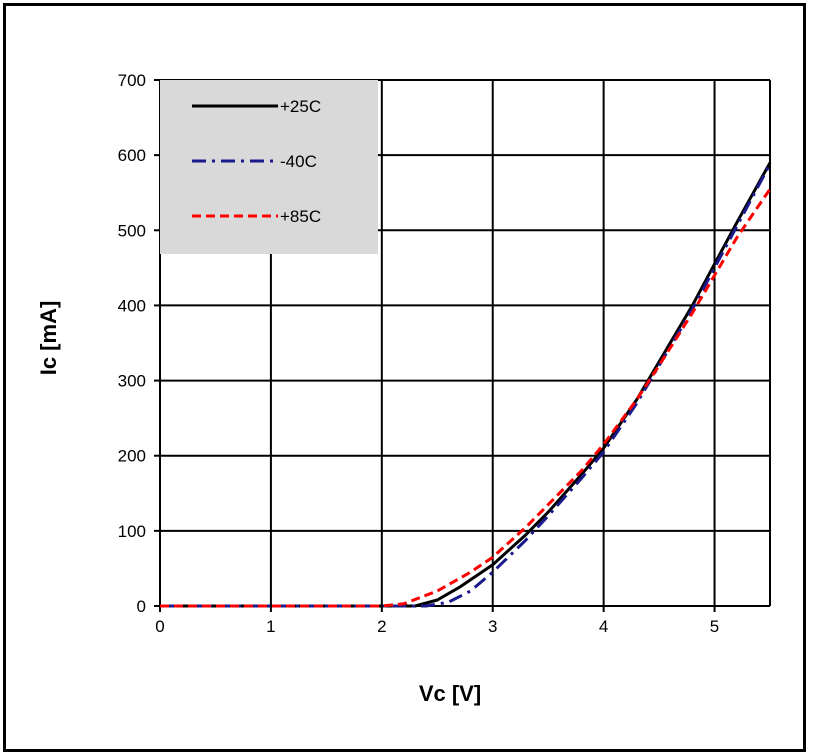  Describe the element at coordinates (141, 606) in the screenshot. I see `y-tick-label: 0` at that location.